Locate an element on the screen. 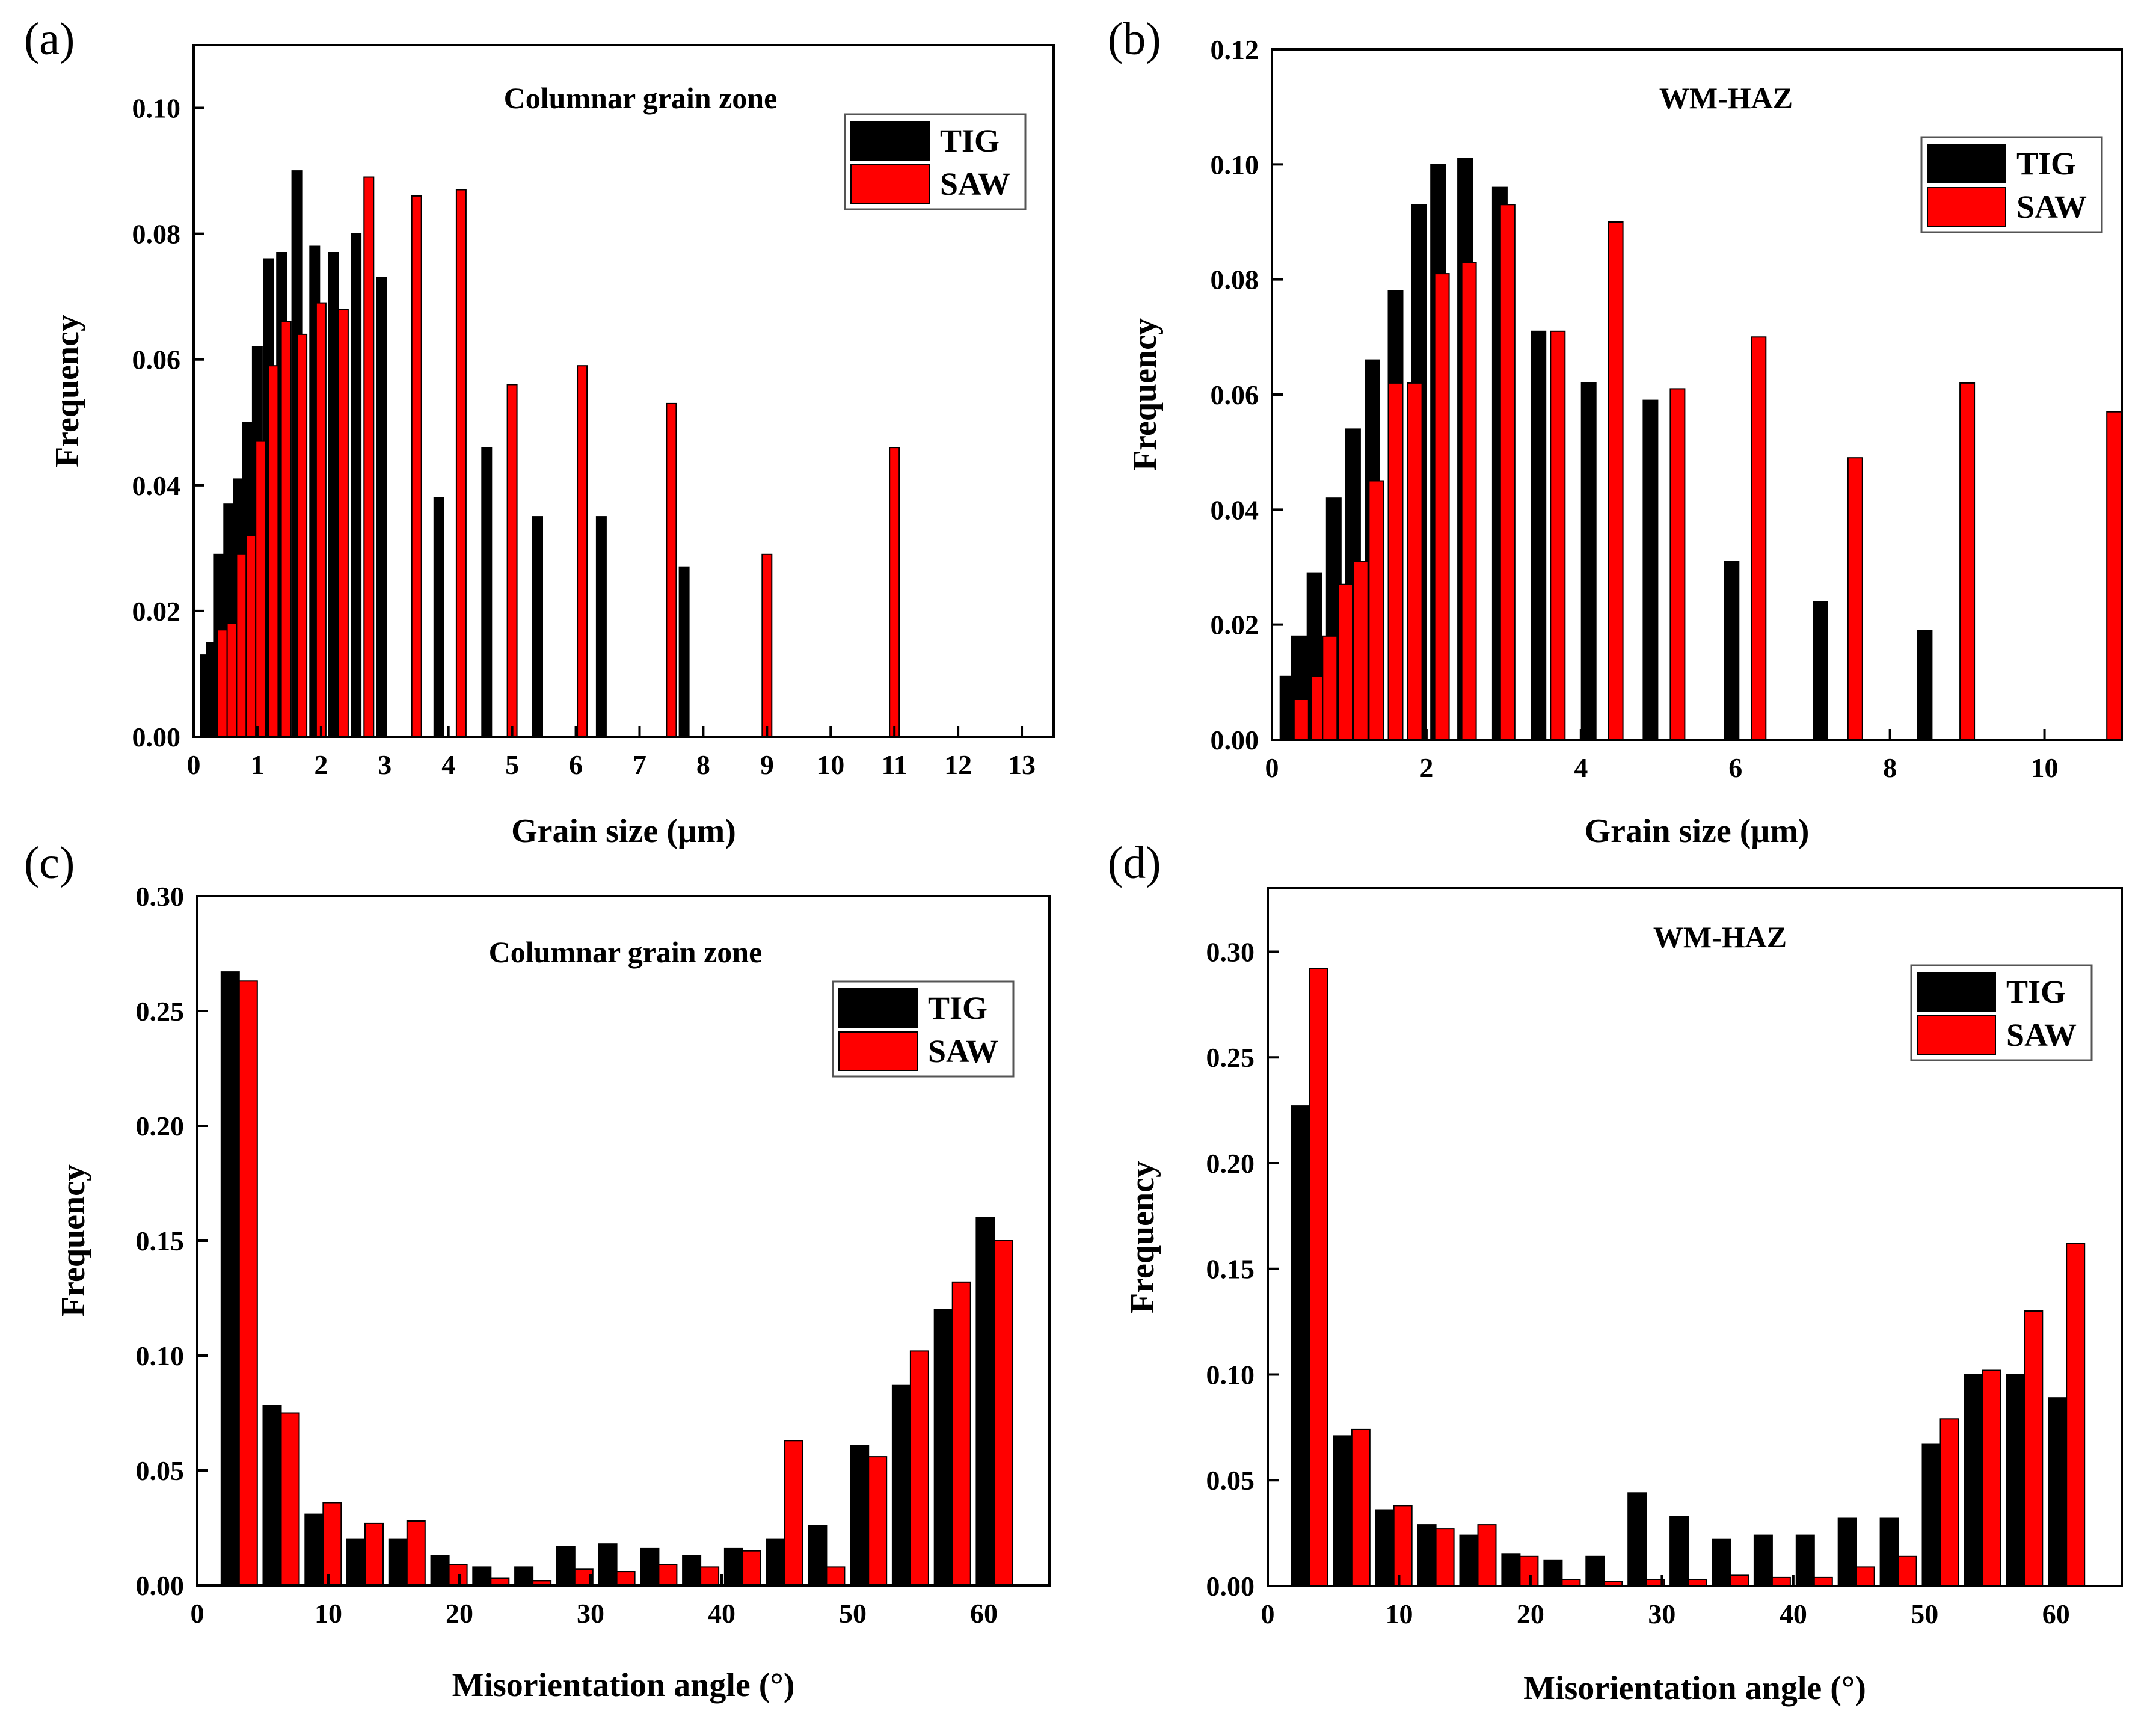 Image resolution: width=2156 pixels, height=1711 pixels. x-tick-label: 4 is located at coordinates (448, 764).